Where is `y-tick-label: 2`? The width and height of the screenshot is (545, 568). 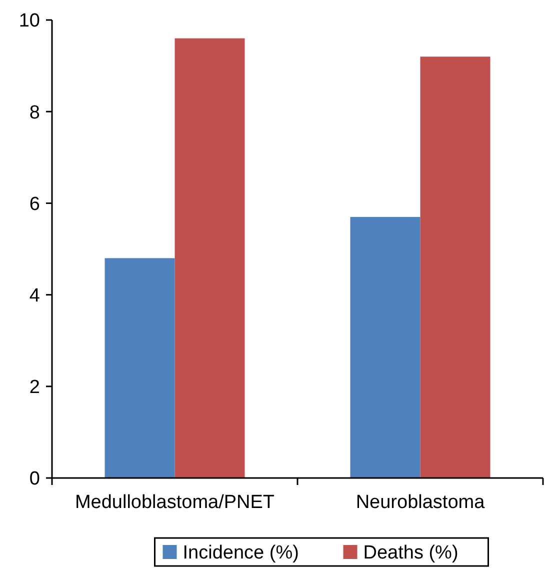 y-tick-label: 2 is located at coordinates (34, 387).